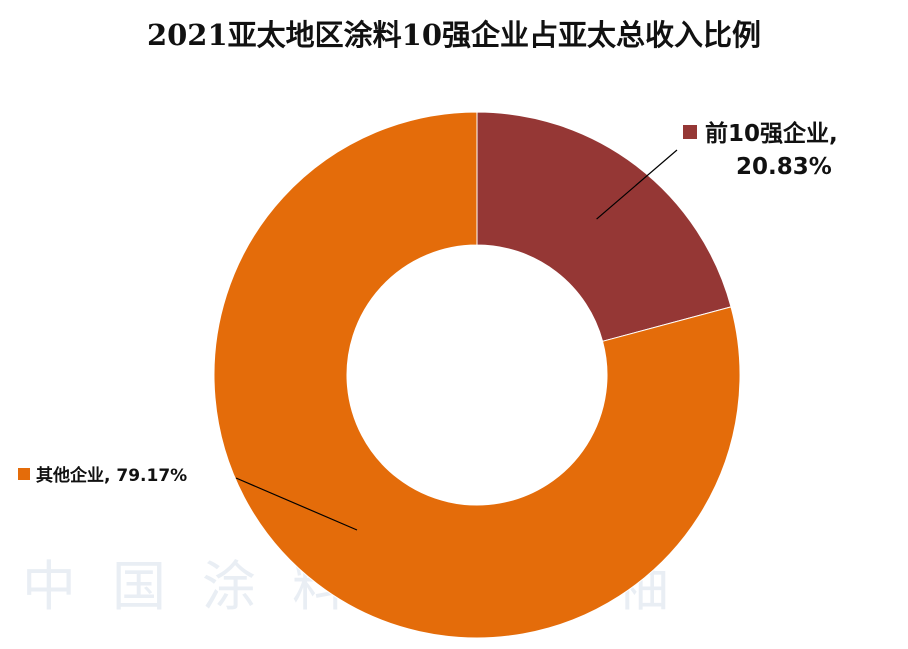  I want to click on legend-swatch-top10, so click(690, 131).